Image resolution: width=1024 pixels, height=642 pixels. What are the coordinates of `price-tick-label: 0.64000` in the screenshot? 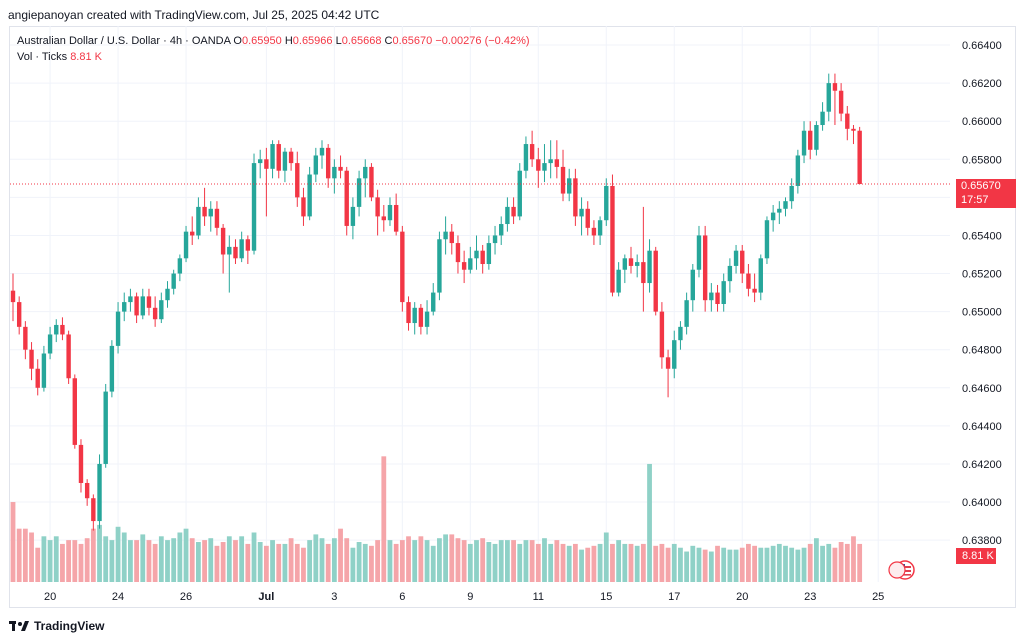 It's located at (982, 503).